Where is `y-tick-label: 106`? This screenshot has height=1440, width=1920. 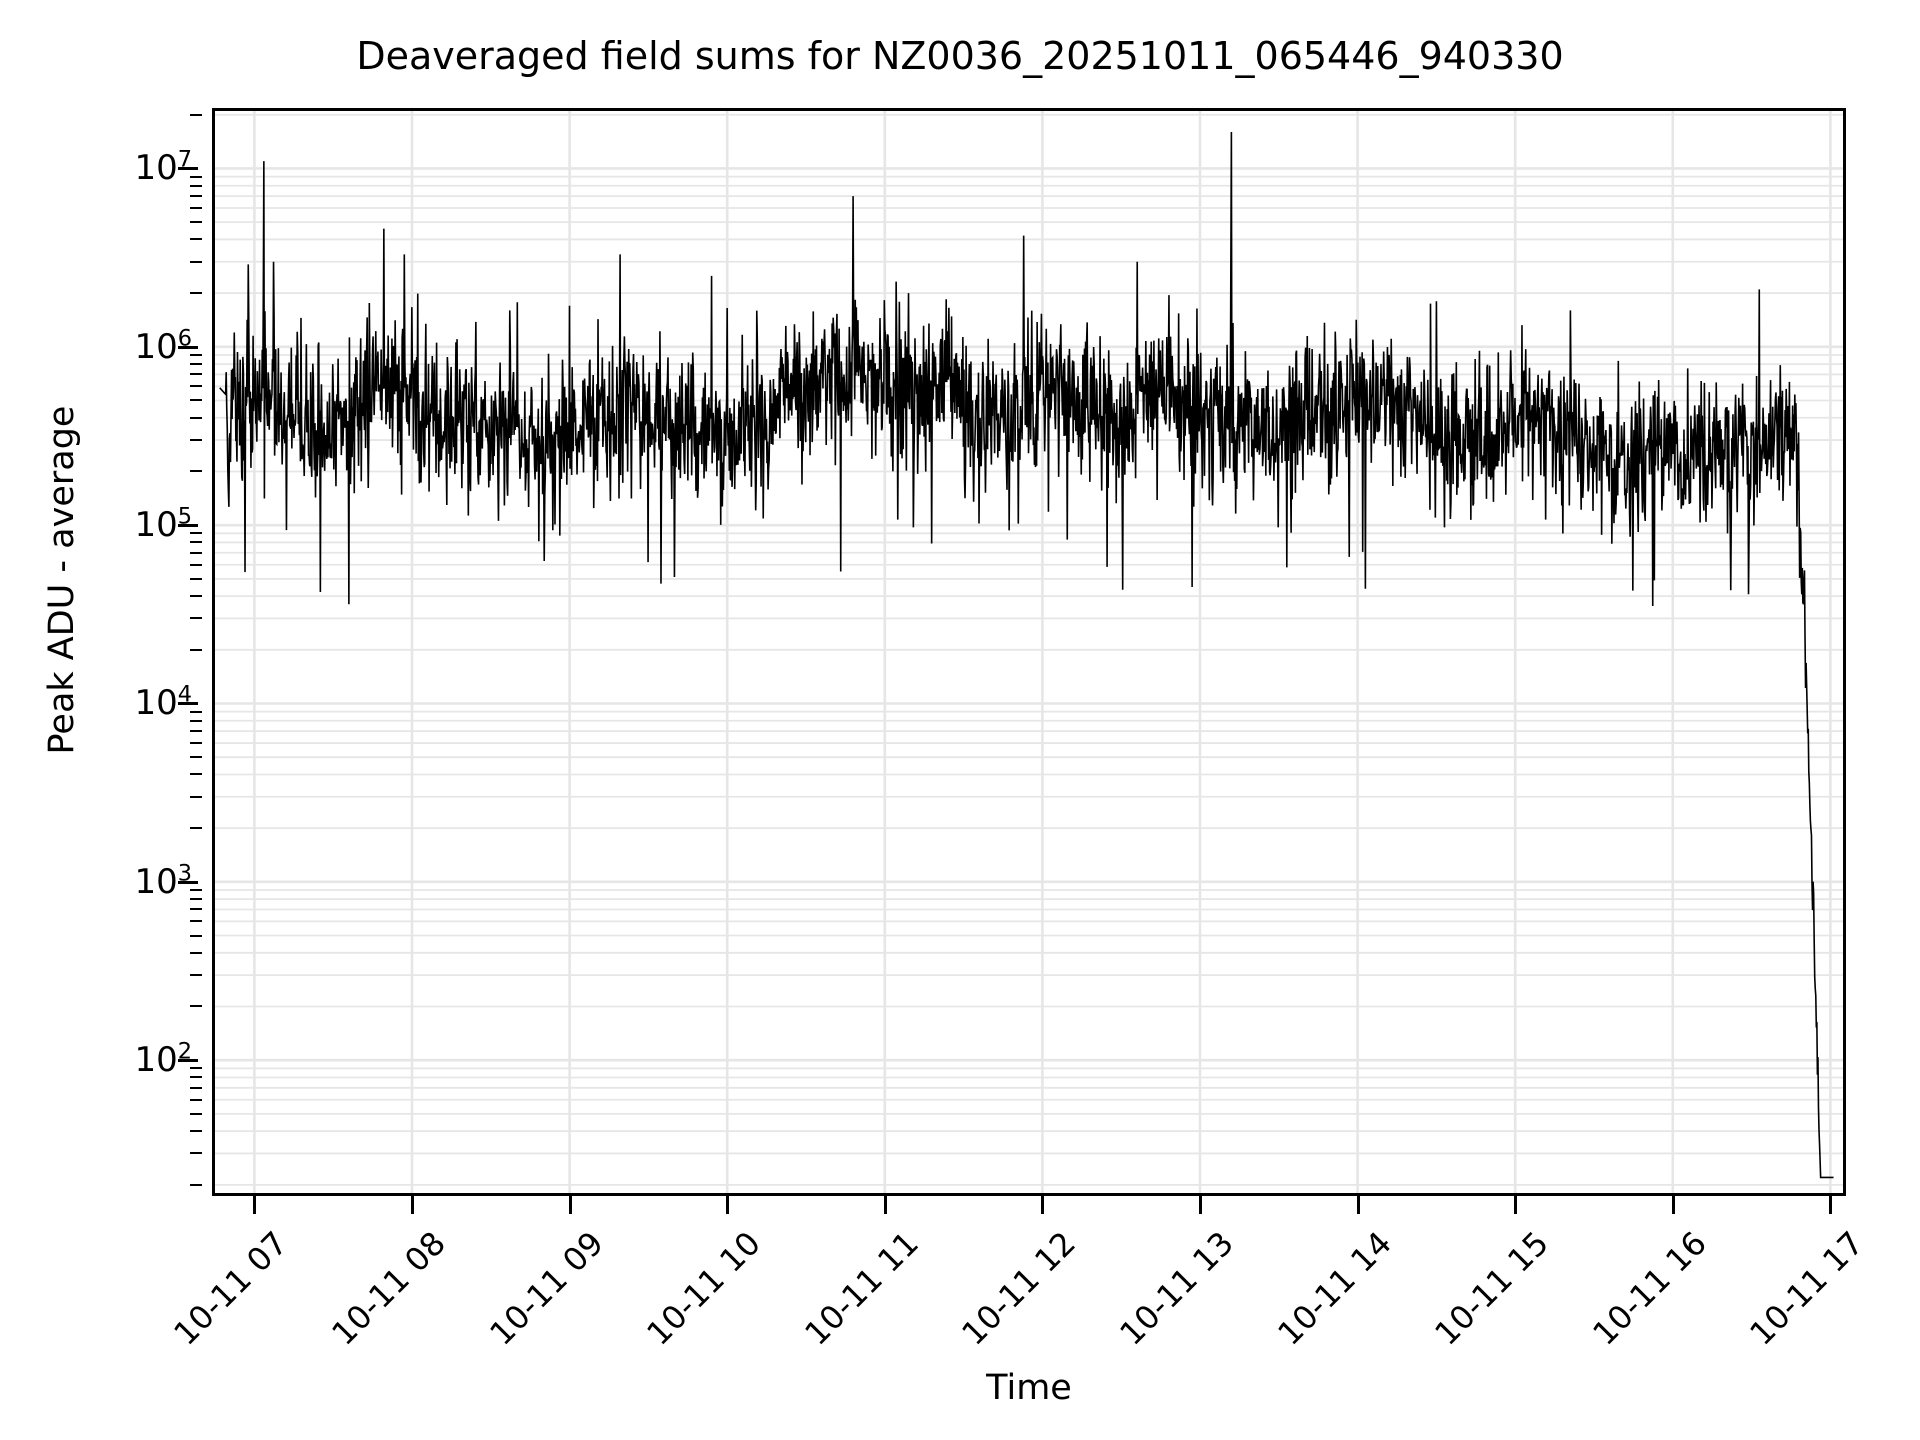 y-tick-label: 106 is located at coordinates (163, 346).